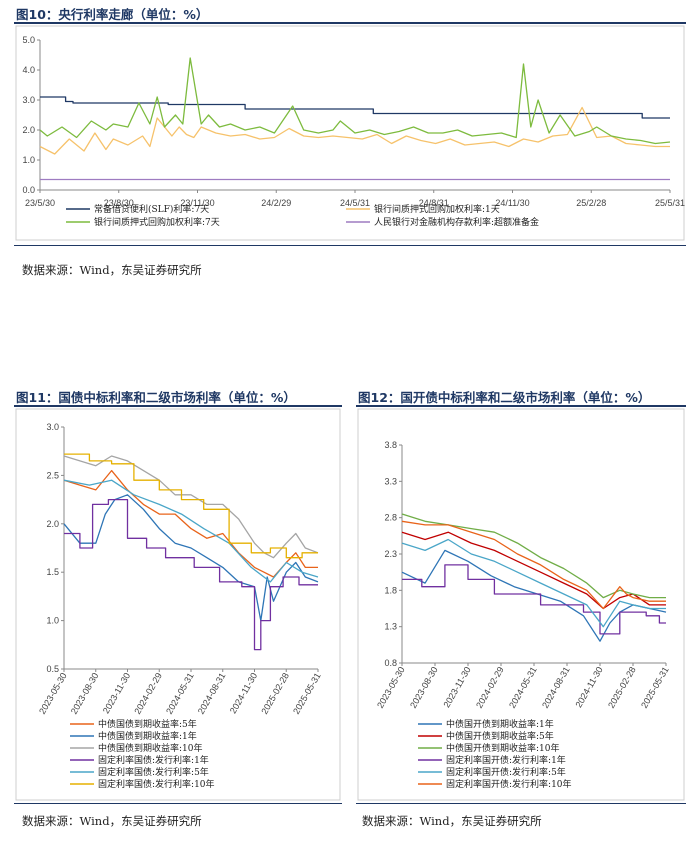  What do you see at coordinates (391, 687) in the screenshot?
I see `fig12-x-tick-label: 2023-05-30` at bounding box center [391, 687].